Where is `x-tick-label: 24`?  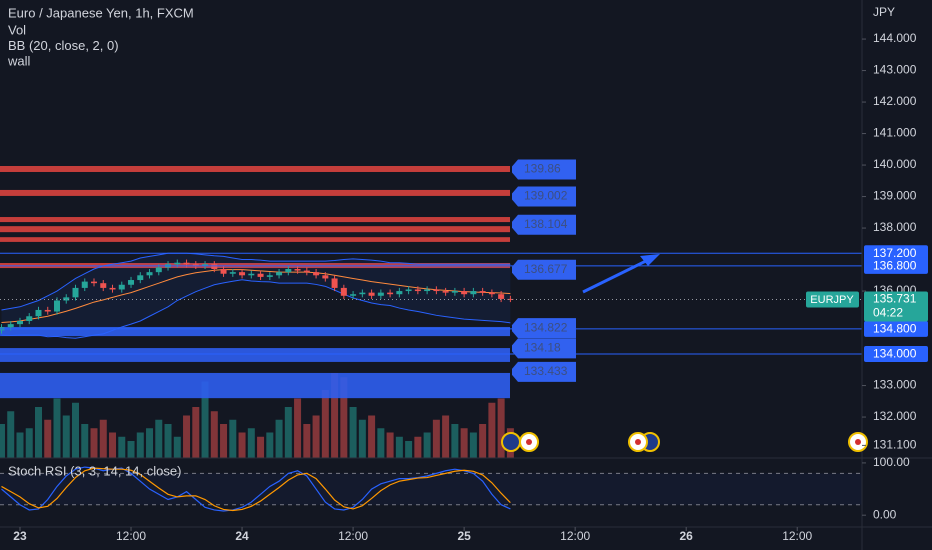
x-tick-label: 24 is located at coordinates (242, 536).